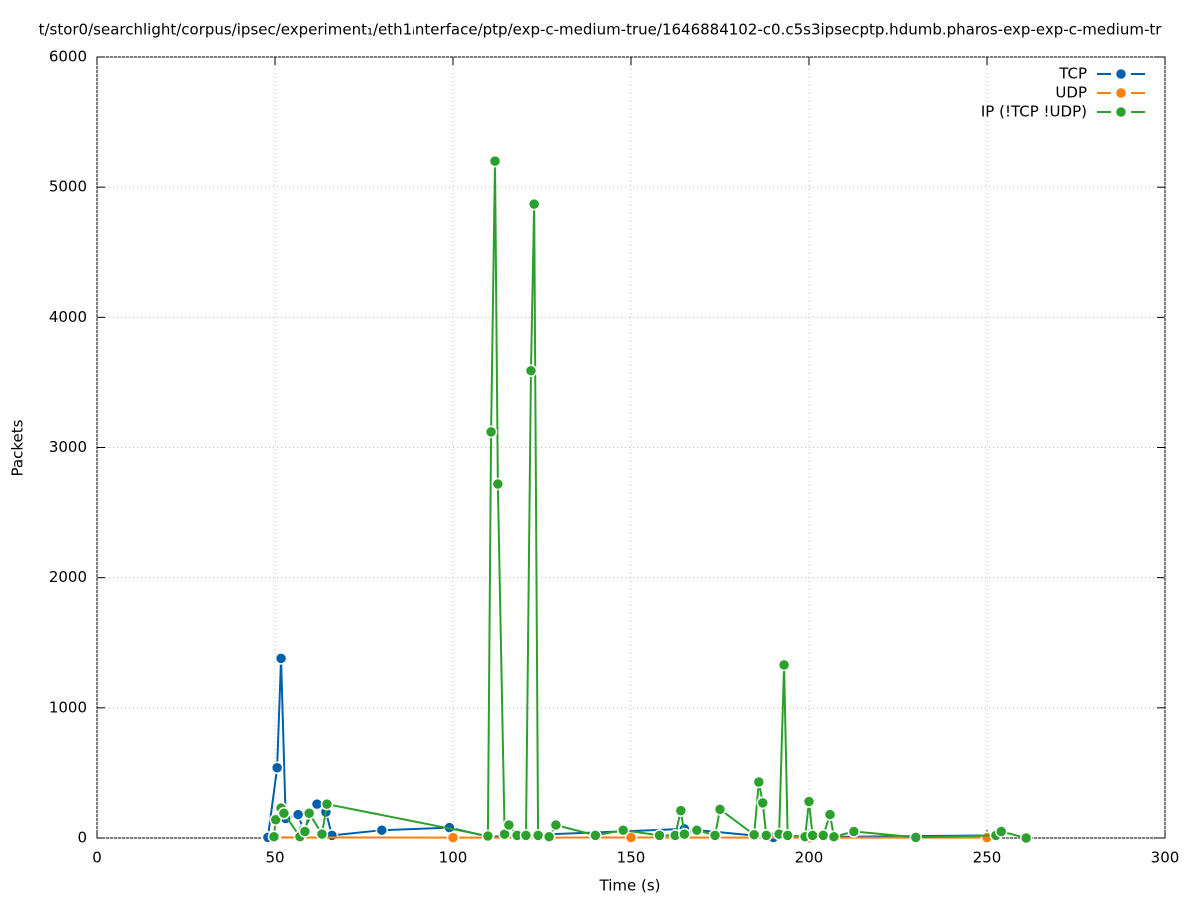 The image size is (1197, 900). I want to click on legend-label: UDP, so click(1071, 93).